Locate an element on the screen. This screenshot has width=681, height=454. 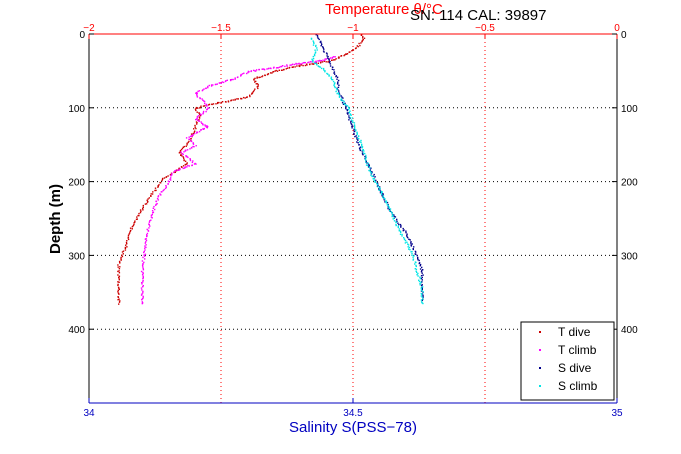
temperature-tick-label: −1 is located at coordinates (353, 28).